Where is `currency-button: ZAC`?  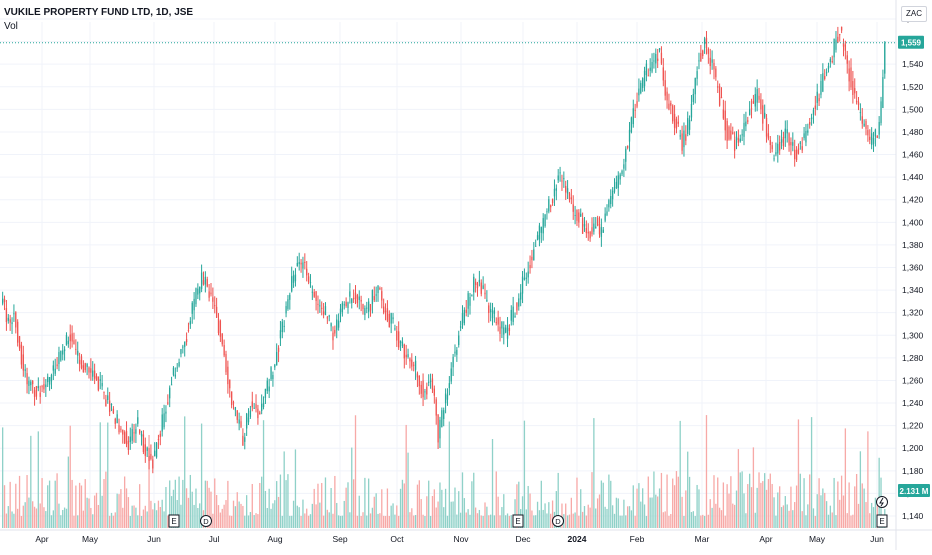 currency-button: ZAC is located at coordinates (914, 14).